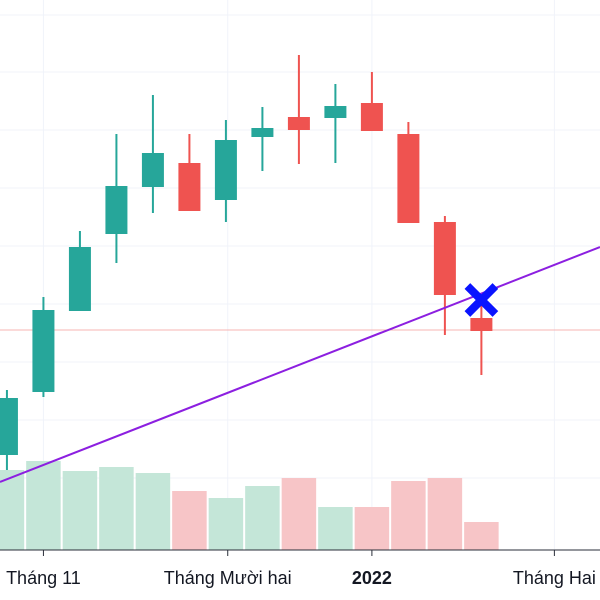 The image size is (600, 600). Describe the element at coordinates (481, 300) in the screenshot. I see `marker` at that location.